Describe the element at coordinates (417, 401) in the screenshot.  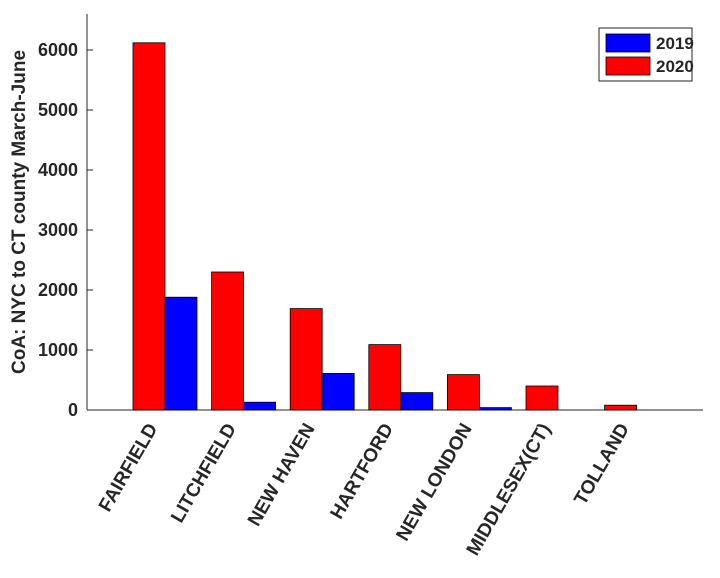
I see `bar-2019-hartford` at that location.